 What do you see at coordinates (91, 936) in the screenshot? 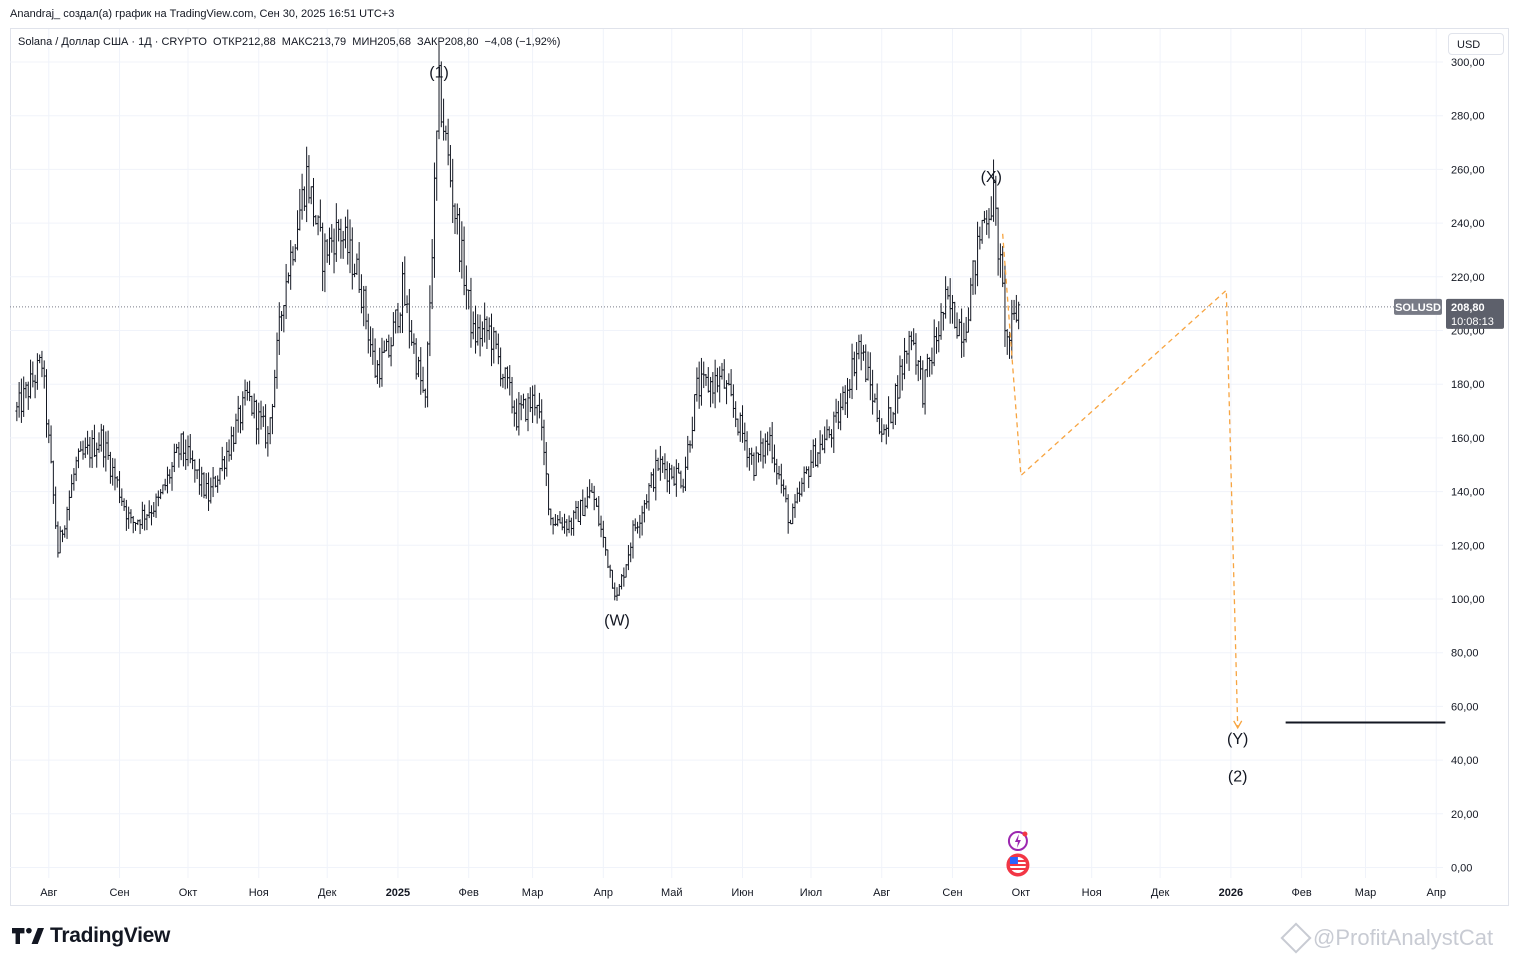
I see `tradingview-logo: TradingView` at bounding box center [91, 936].